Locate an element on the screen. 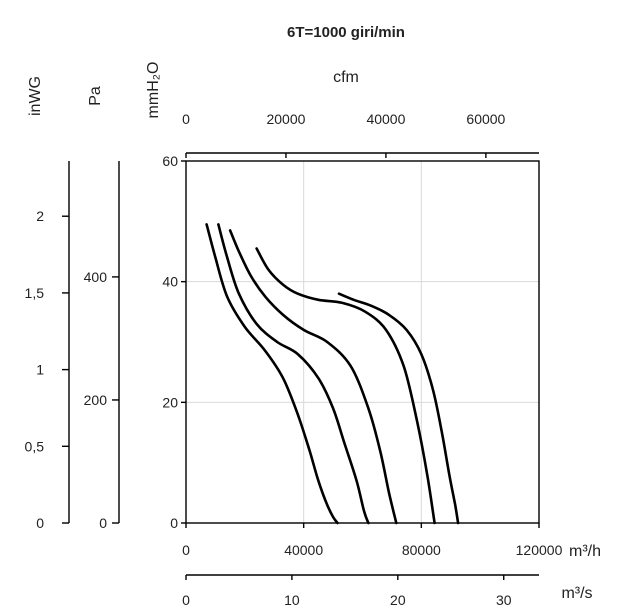  mmh2o-axis-unit: mmH₂O is located at coordinates (153, 90).